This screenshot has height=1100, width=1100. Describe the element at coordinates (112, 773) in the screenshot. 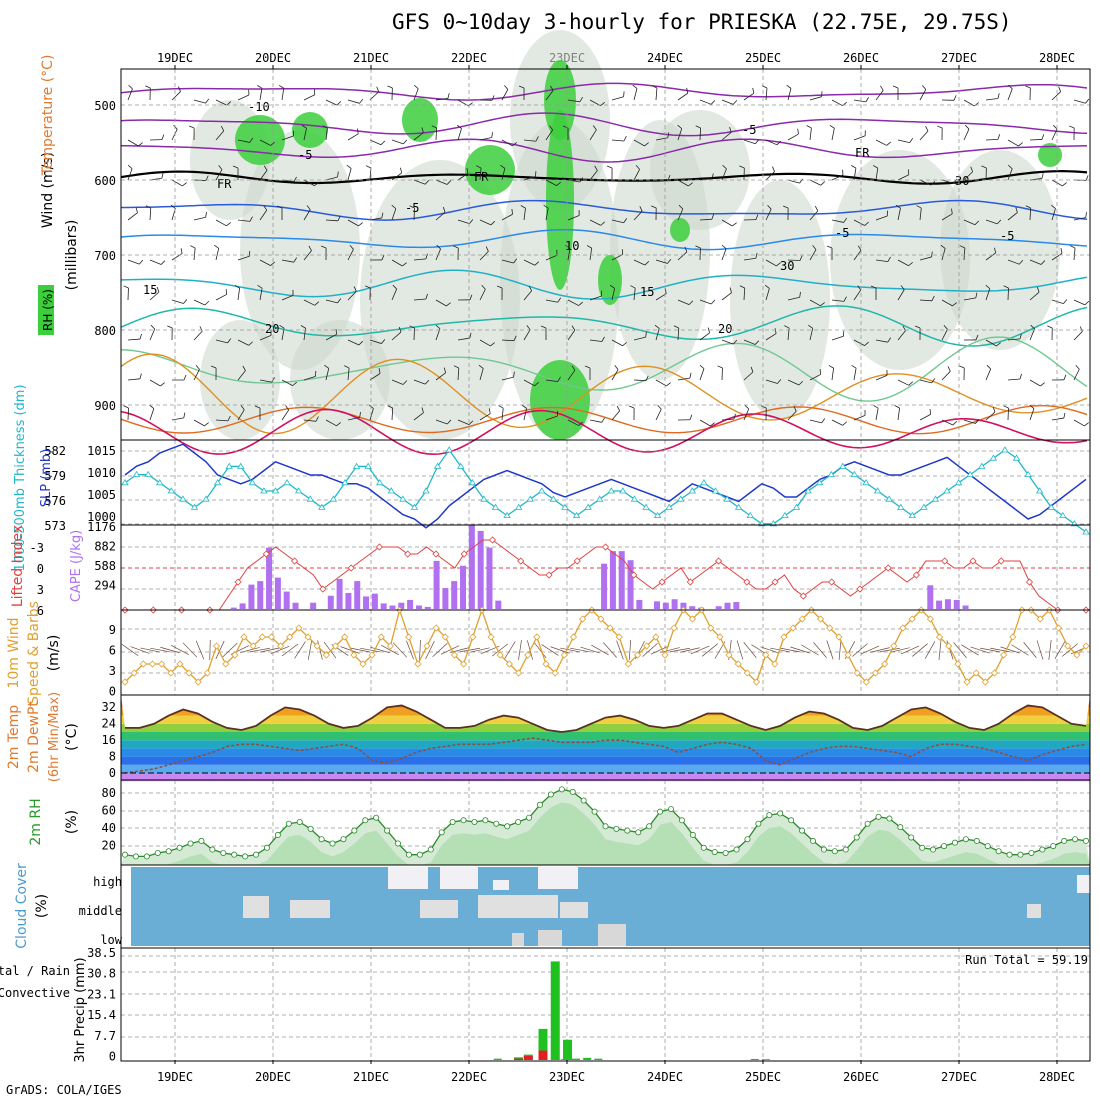

I see `temp-tick-label: 0` at that location.